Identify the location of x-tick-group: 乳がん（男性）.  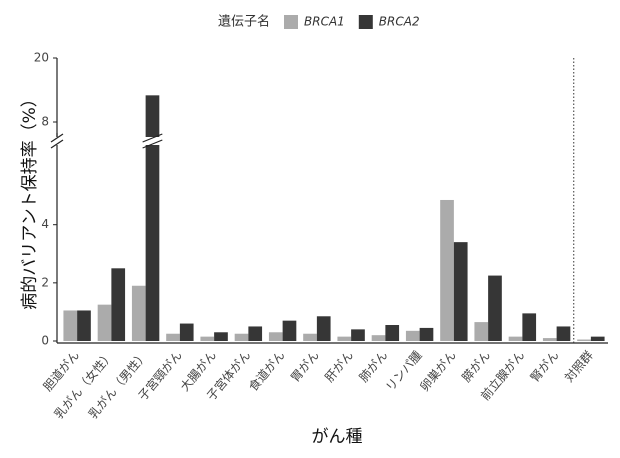
(117, 385).